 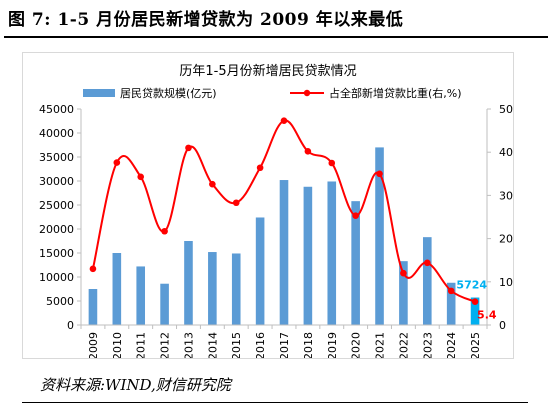 I want to click on x-tick-label: 2011, so click(x=141, y=345).